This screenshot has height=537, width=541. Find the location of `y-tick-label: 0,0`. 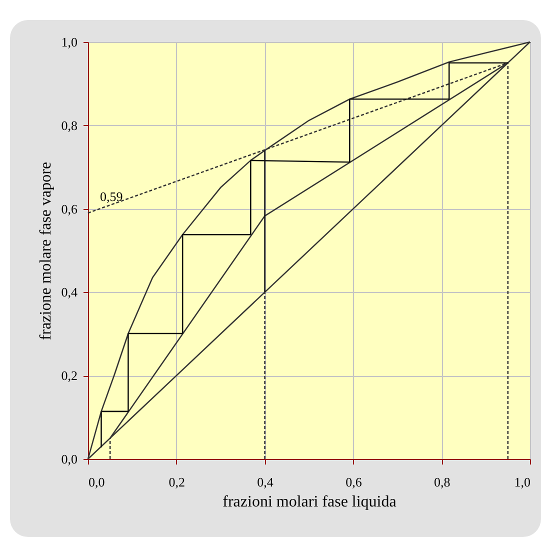

y-tick-label: 0,0 is located at coordinates (69, 459).